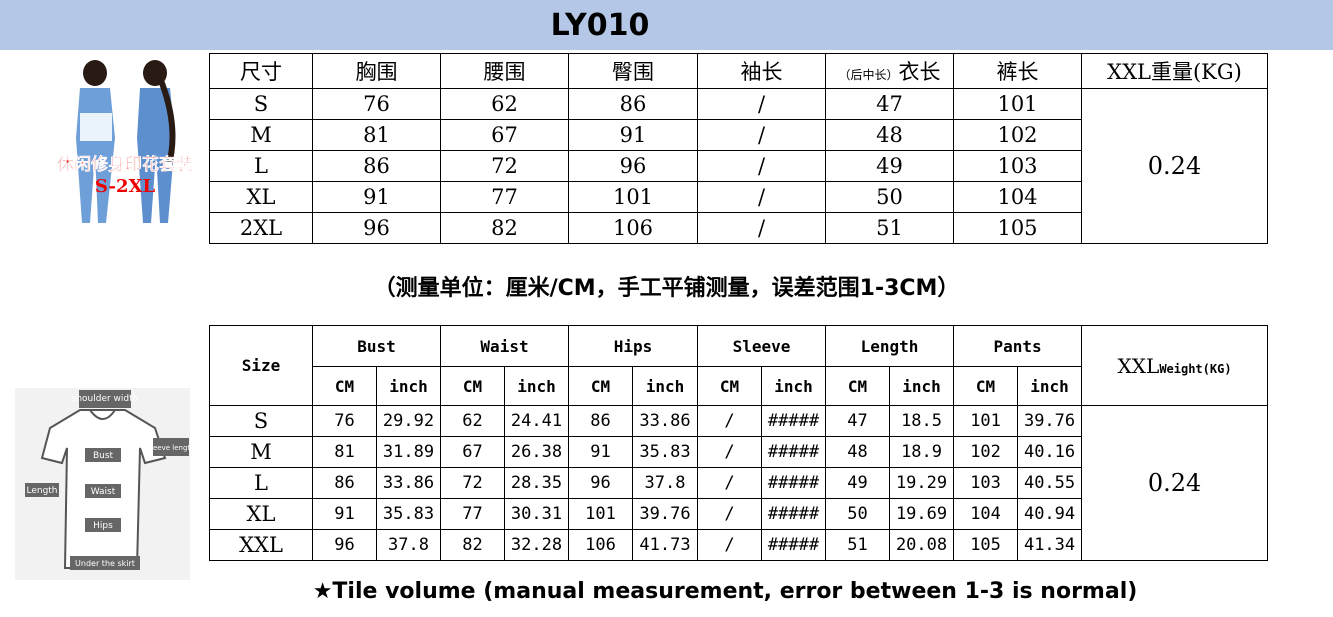 The width and height of the screenshot is (1333, 617). What do you see at coordinates (504, 71) in the screenshot?
I see `header-cell: 腰围` at bounding box center [504, 71].